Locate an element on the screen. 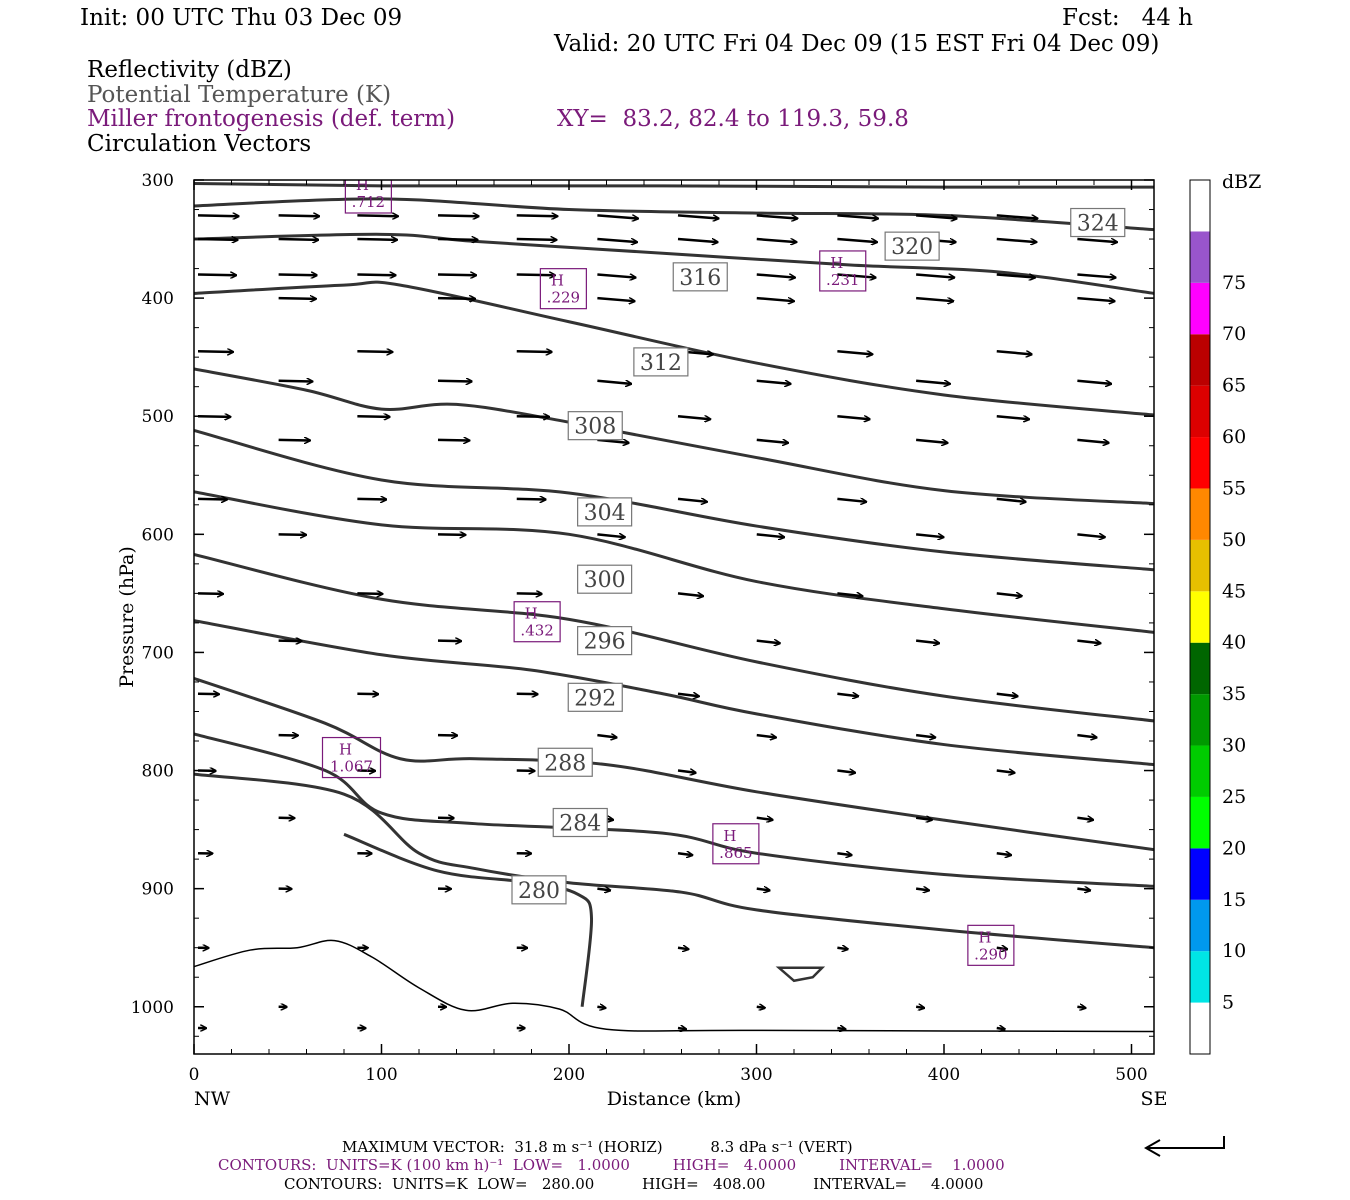  colorbar-level-label: 55 is located at coordinates (1234, 488).